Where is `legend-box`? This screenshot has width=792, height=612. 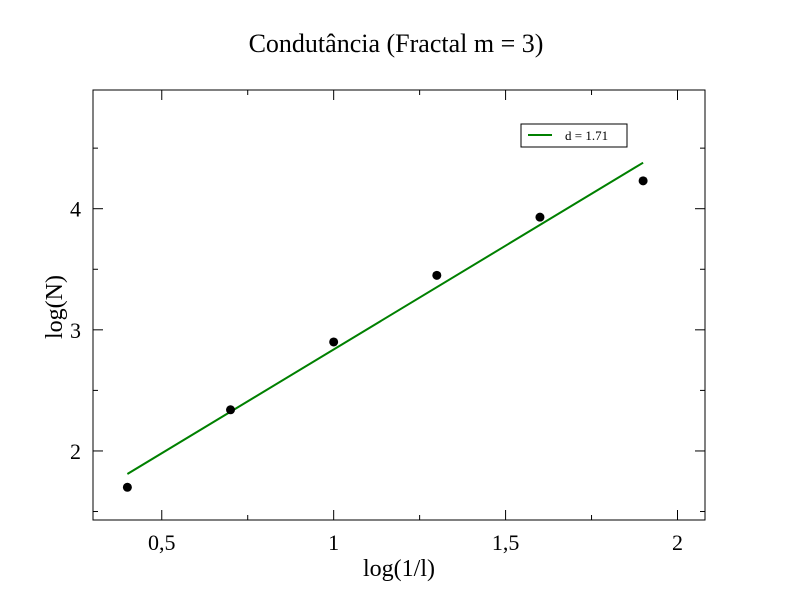 legend-box is located at coordinates (574, 135).